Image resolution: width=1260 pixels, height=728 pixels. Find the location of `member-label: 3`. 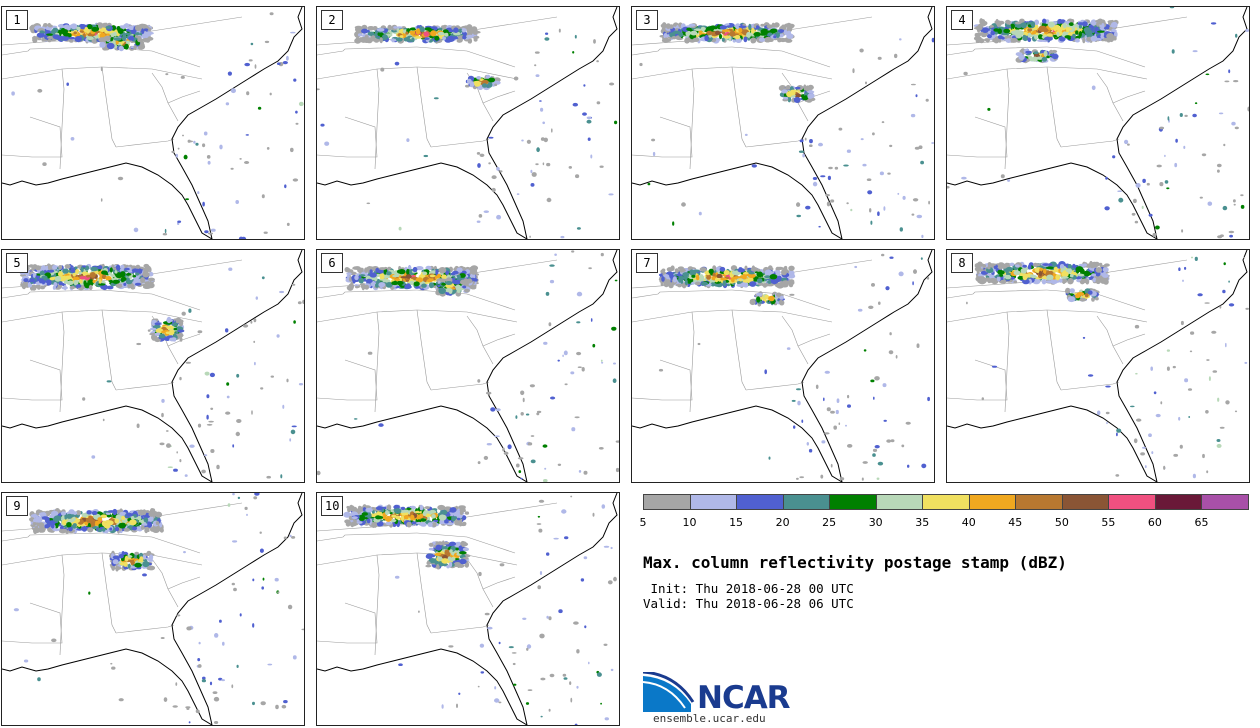

member-label: 3 is located at coordinates (647, 20).